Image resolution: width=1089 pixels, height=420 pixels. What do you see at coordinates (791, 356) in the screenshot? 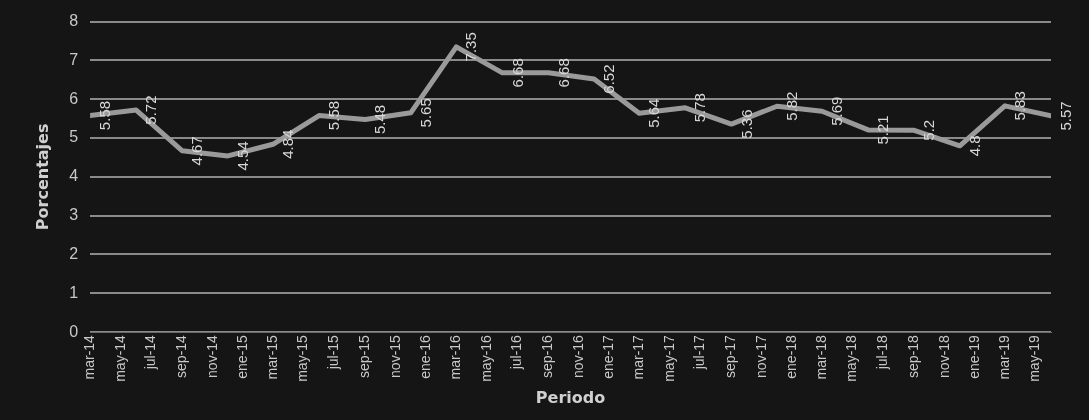
I see `x-tick-label: ene-18` at bounding box center [791, 356].